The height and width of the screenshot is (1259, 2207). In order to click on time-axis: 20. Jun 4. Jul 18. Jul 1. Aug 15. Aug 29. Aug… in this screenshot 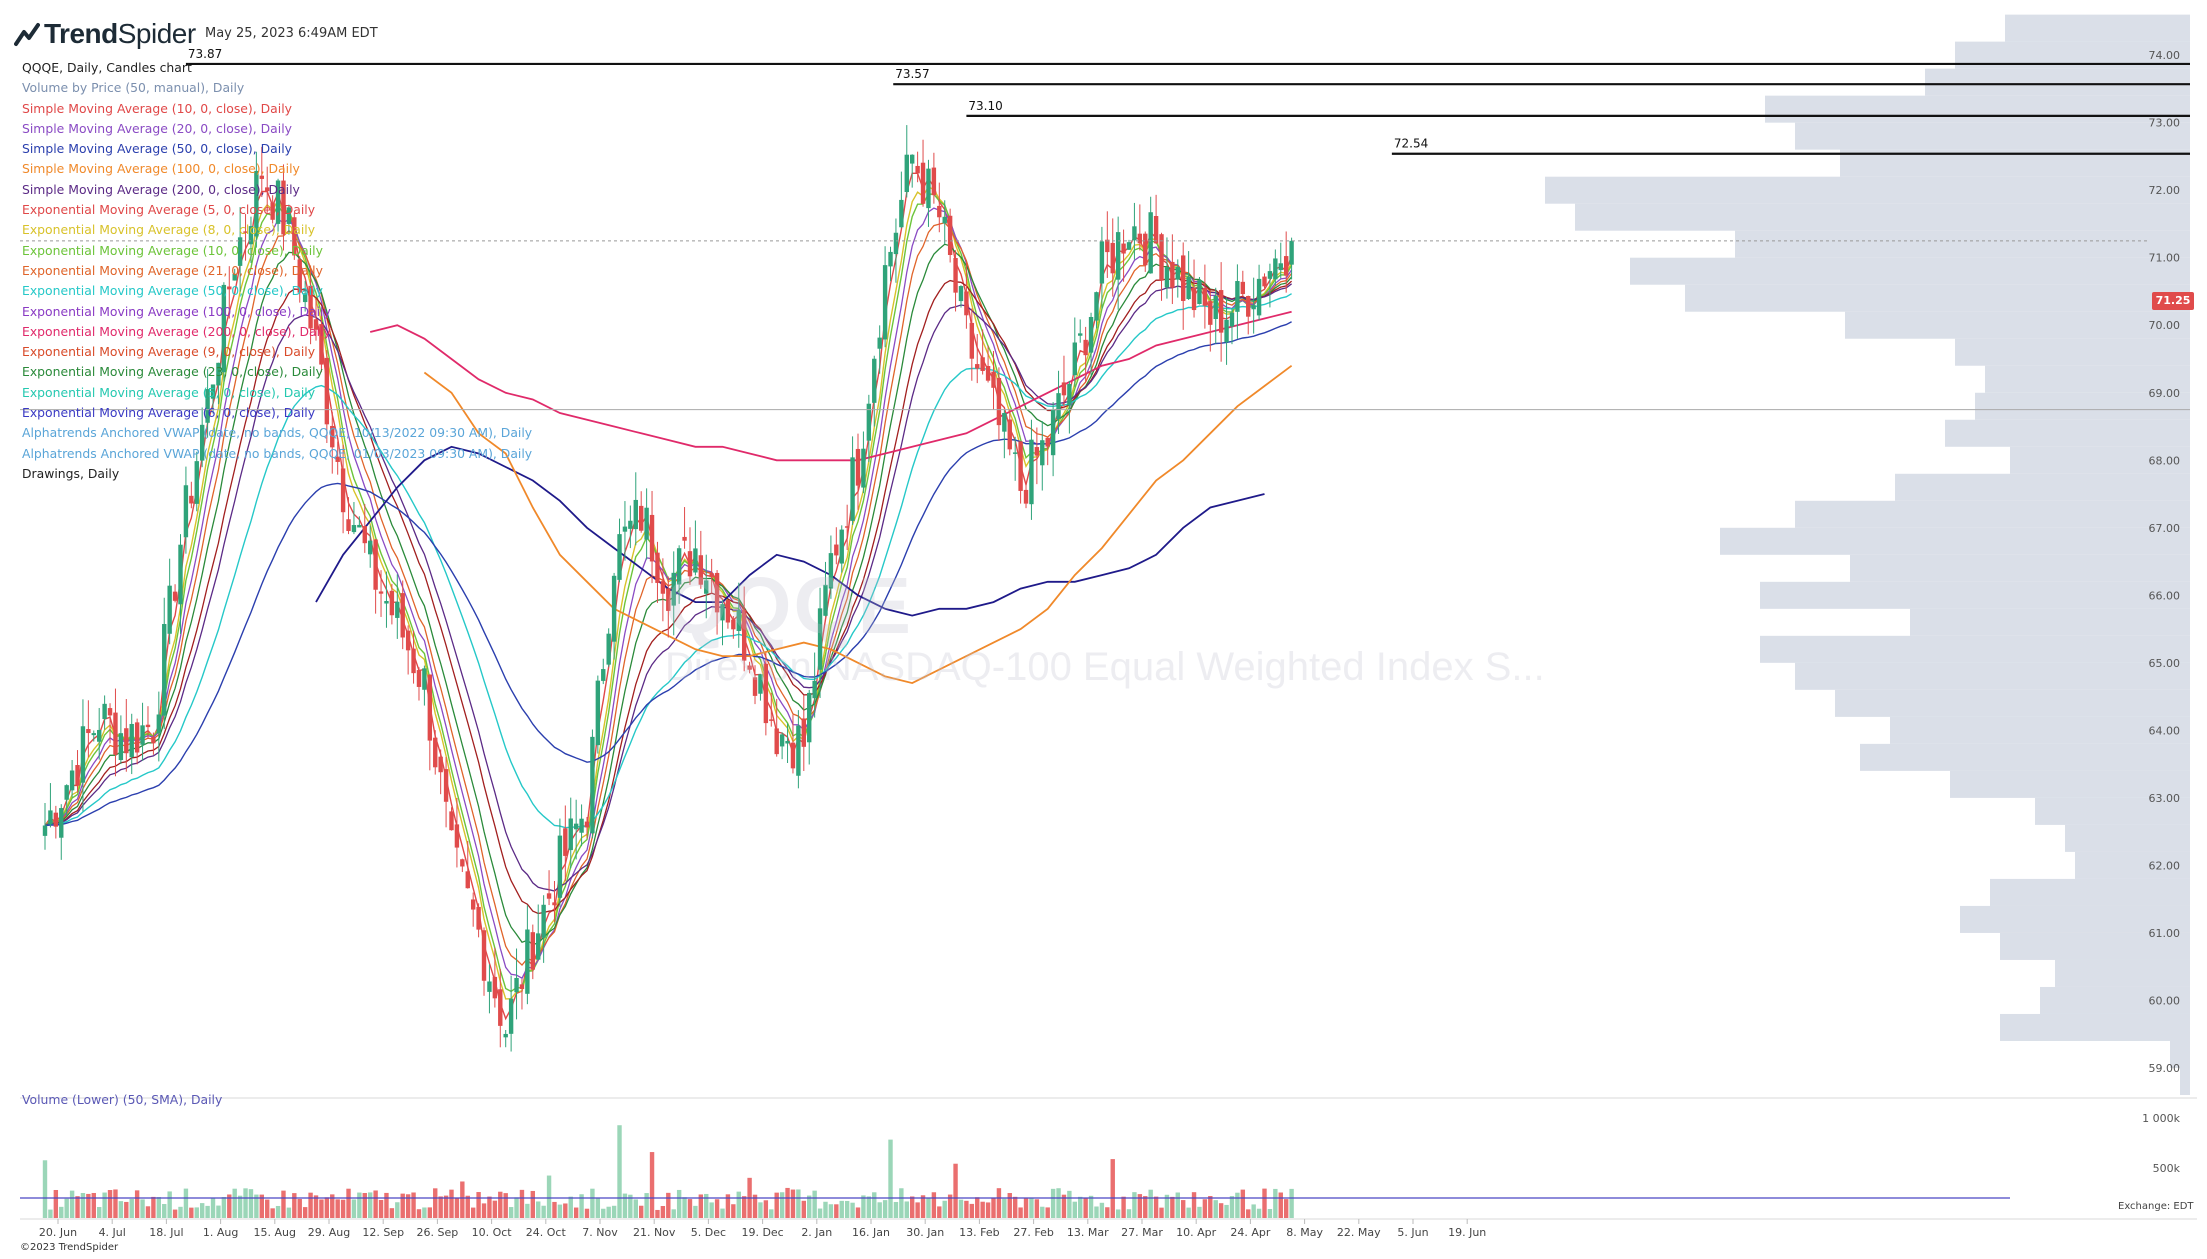, I will do `click(762, 1229)`.